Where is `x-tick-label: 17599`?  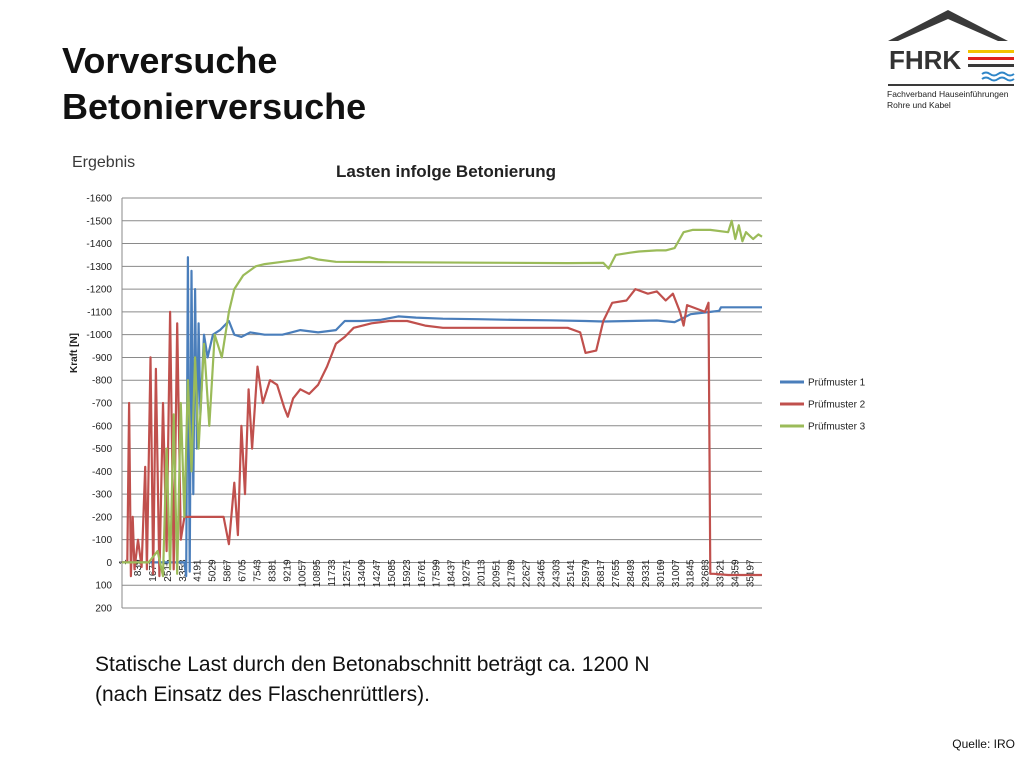 x-tick-label: 17599 is located at coordinates (437, 573).